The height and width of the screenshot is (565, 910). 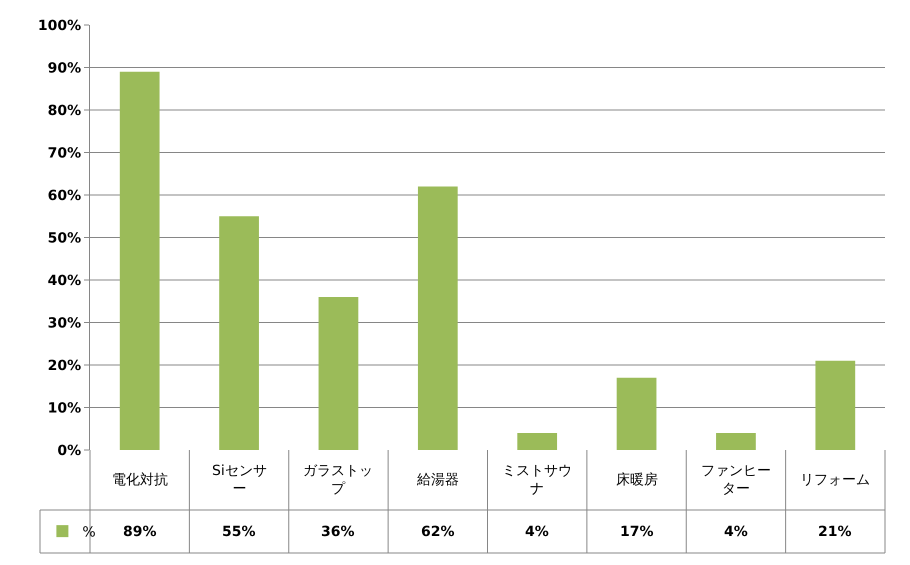 I want to click on x-tick-label: ガラストップ, so click(x=338, y=480).